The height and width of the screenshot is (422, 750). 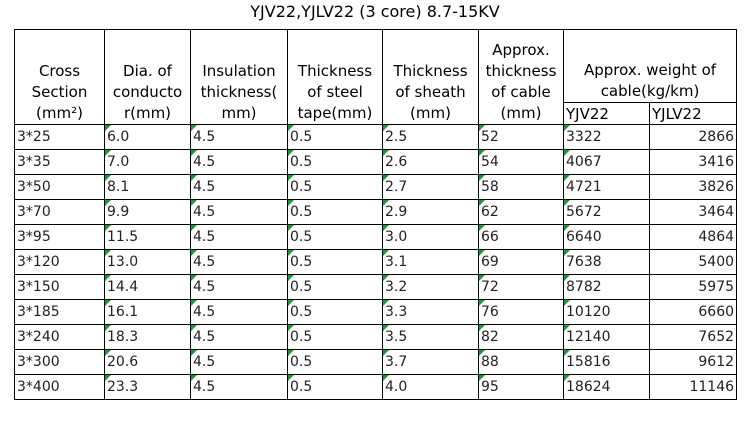 What do you see at coordinates (430, 362) in the screenshot?
I see `cell: 3.7` at bounding box center [430, 362].